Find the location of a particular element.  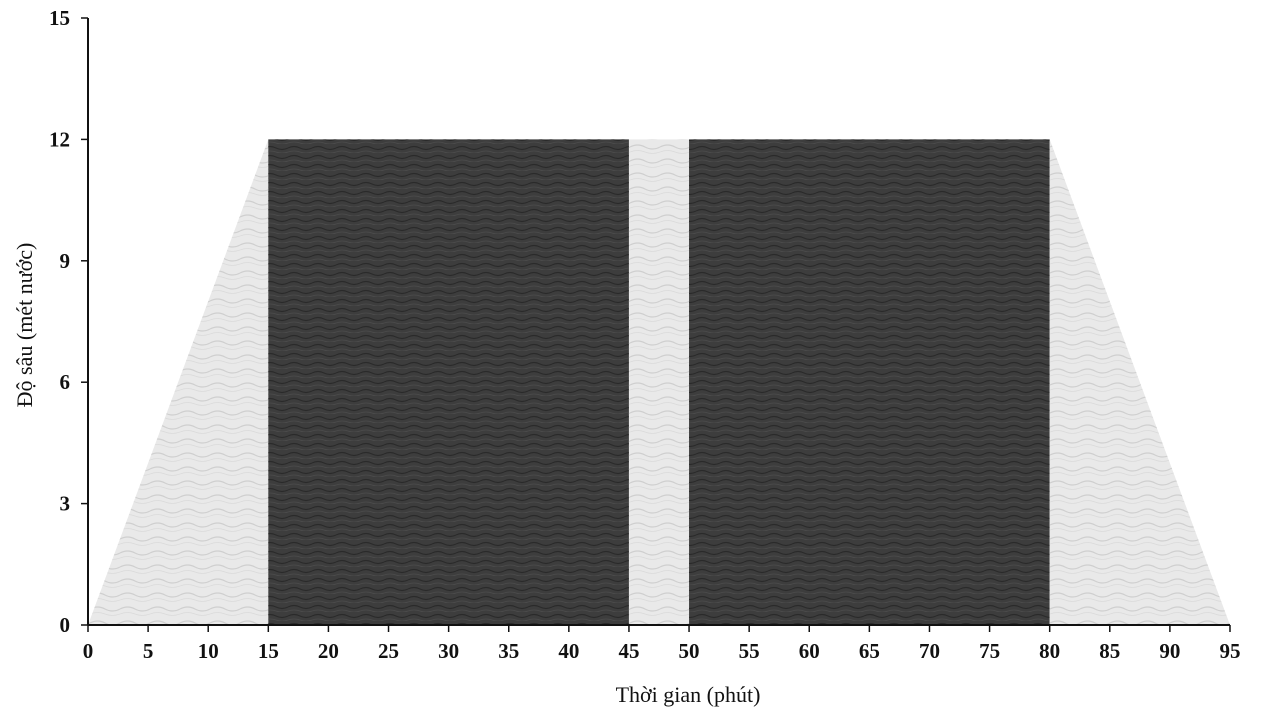

x-tick-label: 35 is located at coordinates (508, 651).